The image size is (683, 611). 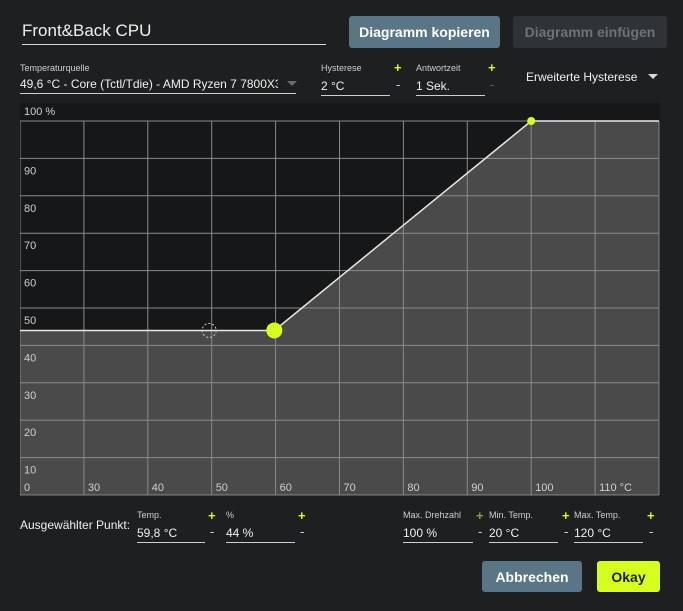 What do you see at coordinates (532, 576) in the screenshot?
I see `cancel-button: Abbrechen` at bounding box center [532, 576].